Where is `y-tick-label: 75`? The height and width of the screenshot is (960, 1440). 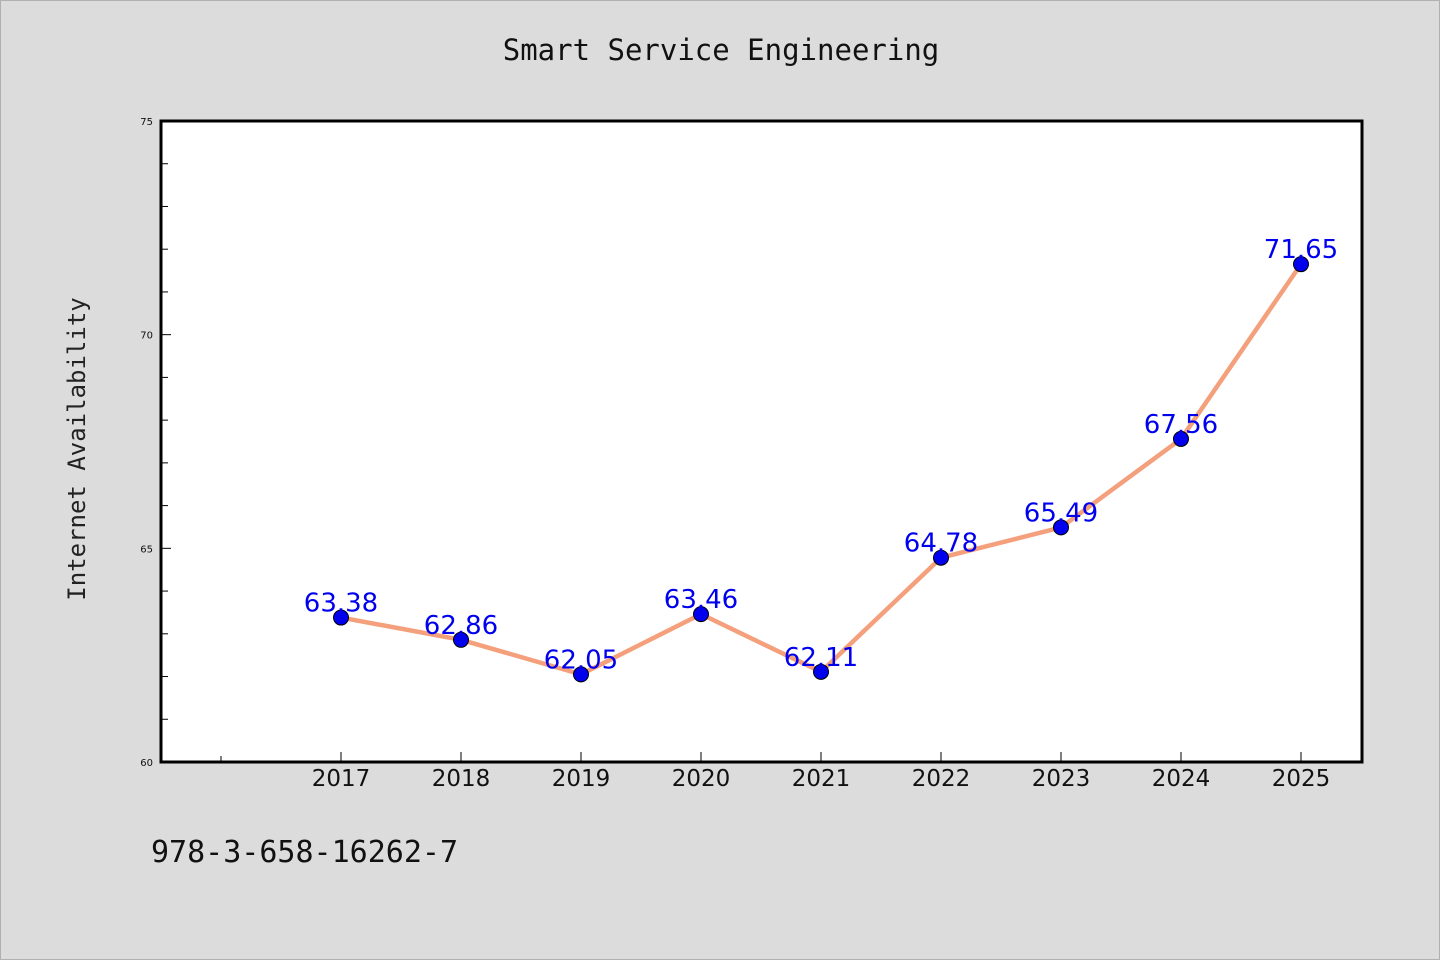 y-tick-label: 75 is located at coordinates (146, 122).